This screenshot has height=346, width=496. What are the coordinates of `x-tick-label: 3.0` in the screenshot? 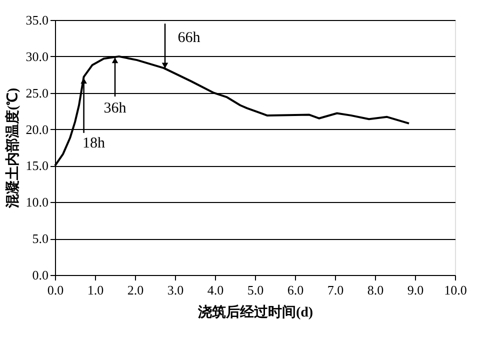 It's located at (175, 290).